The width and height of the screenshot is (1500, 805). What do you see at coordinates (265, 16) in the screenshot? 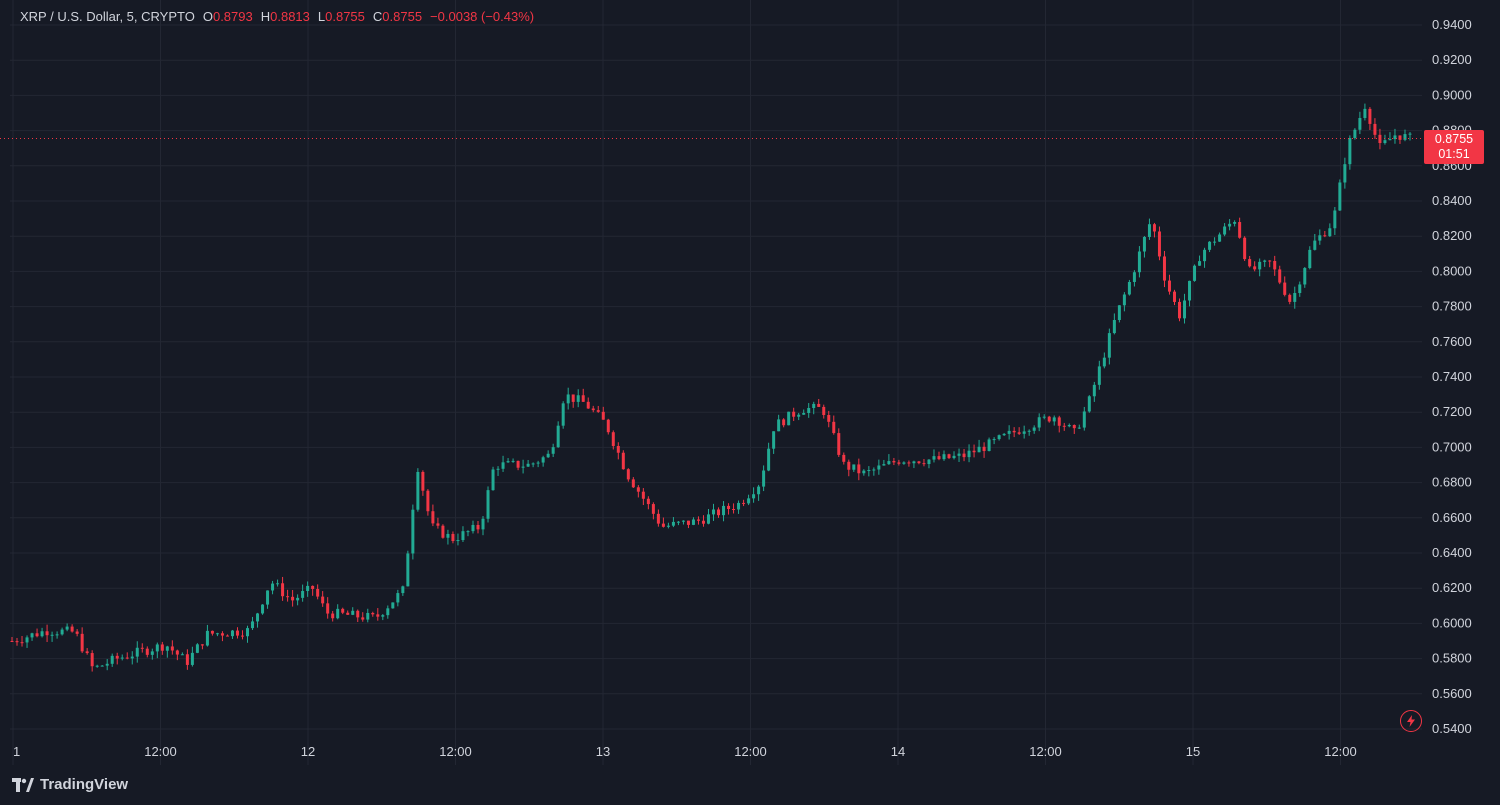
I see `high-label: H` at bounding box center [265, 16].